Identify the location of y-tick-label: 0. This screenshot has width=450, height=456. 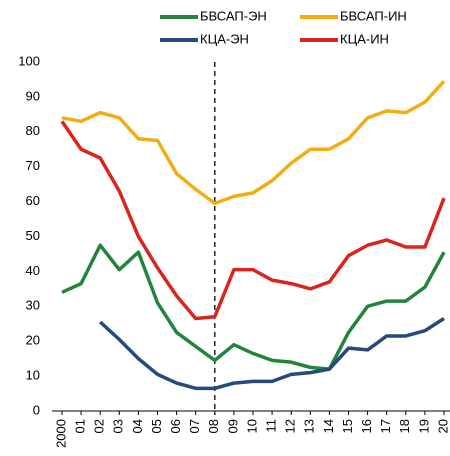
(36, 409).